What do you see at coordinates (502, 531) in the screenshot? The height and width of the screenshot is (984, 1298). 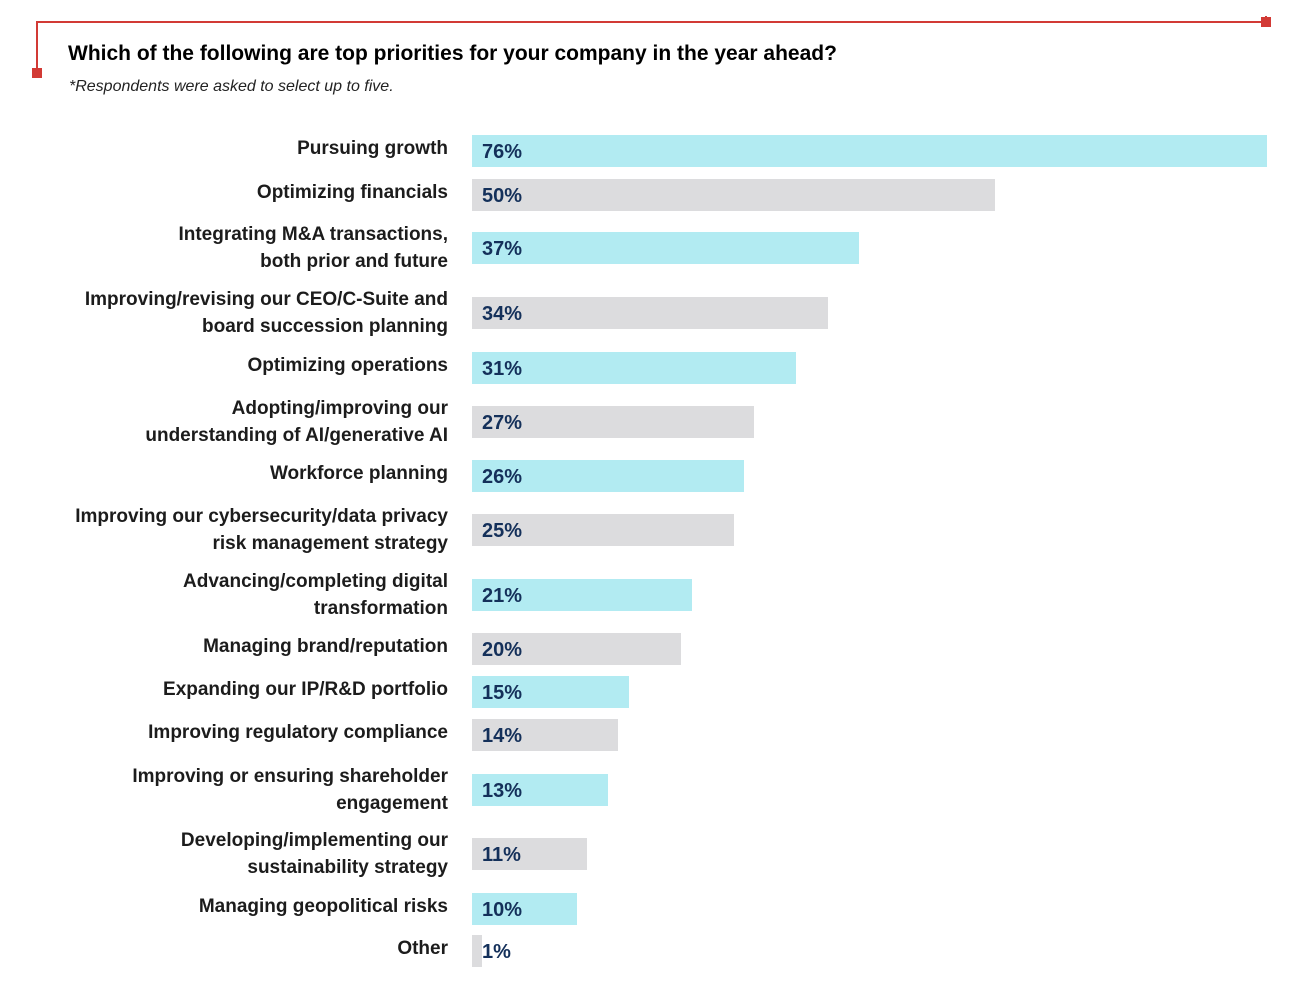 I see `bar-value-label: 25%` at bounding box center [502, 531].